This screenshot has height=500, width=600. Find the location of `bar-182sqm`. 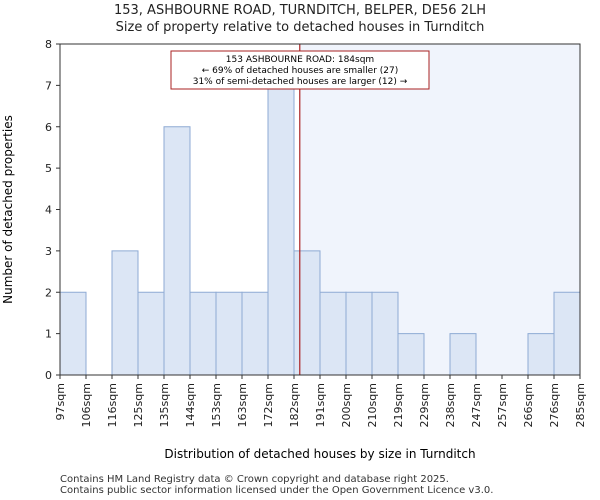

bar-182sqm is located at coordinates (307, 313).